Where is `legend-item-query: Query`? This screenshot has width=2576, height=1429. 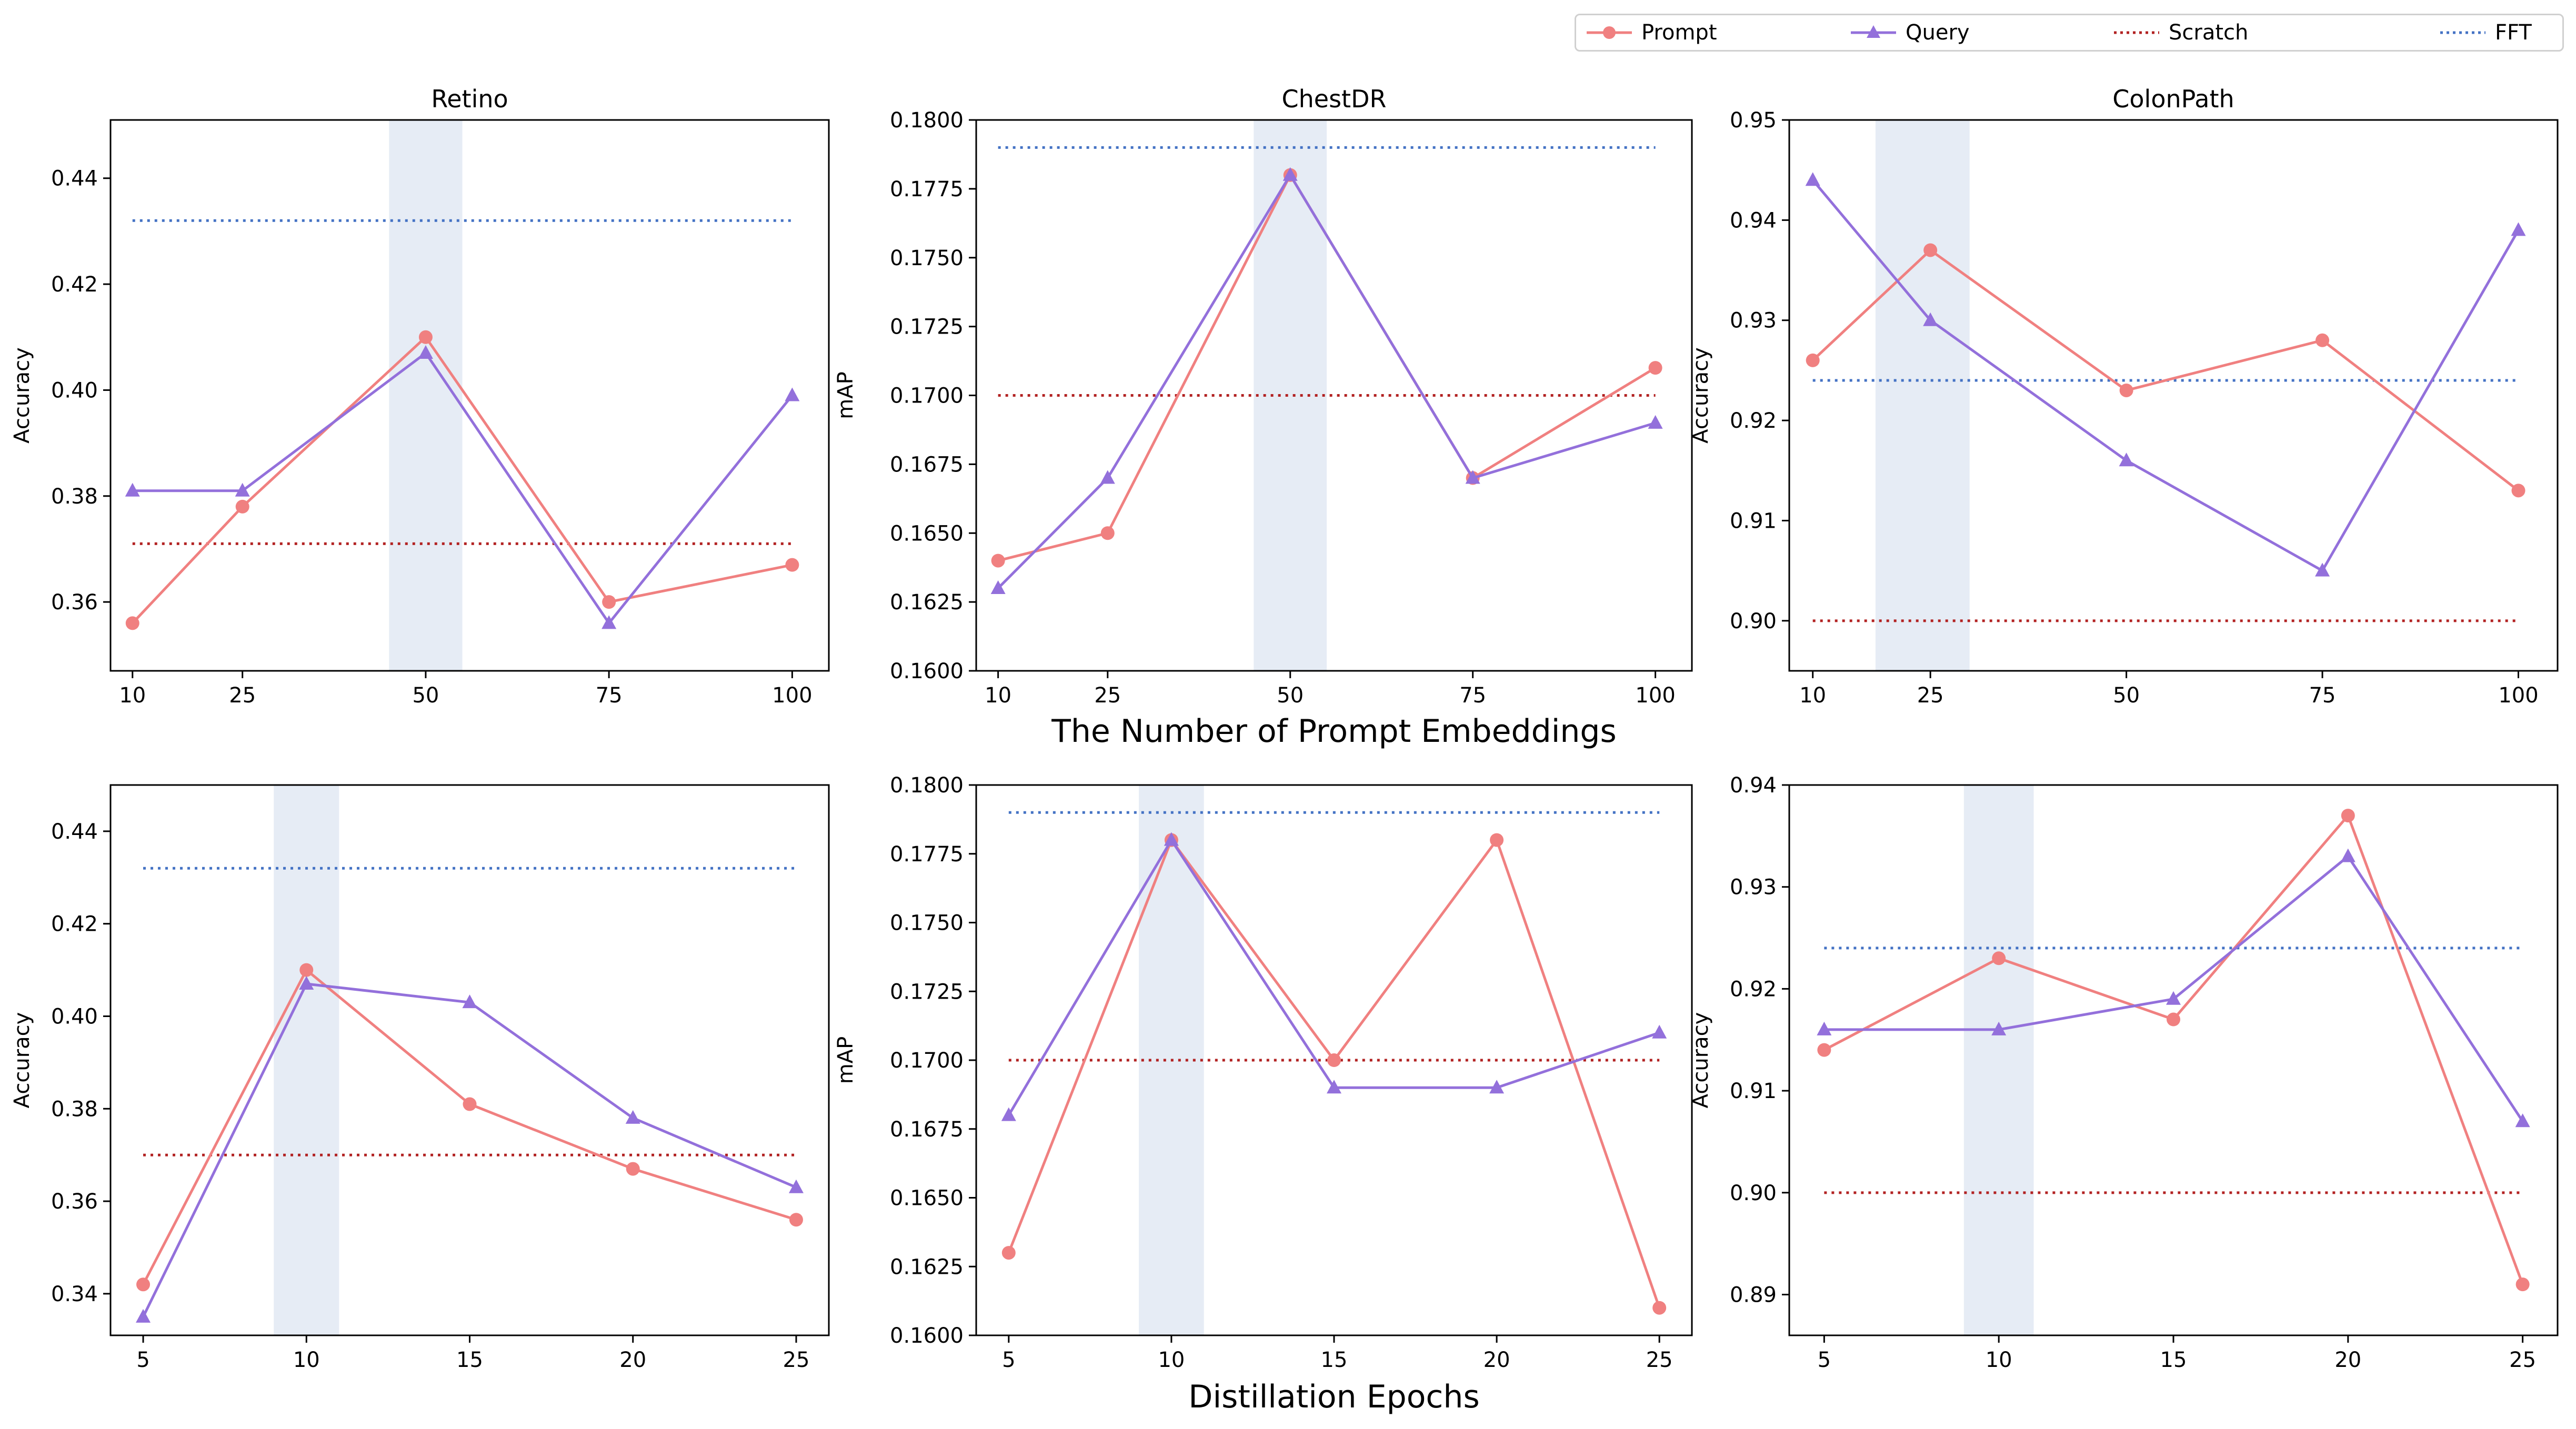
legend-item-query: Query is located at coordinates (1910, 33).